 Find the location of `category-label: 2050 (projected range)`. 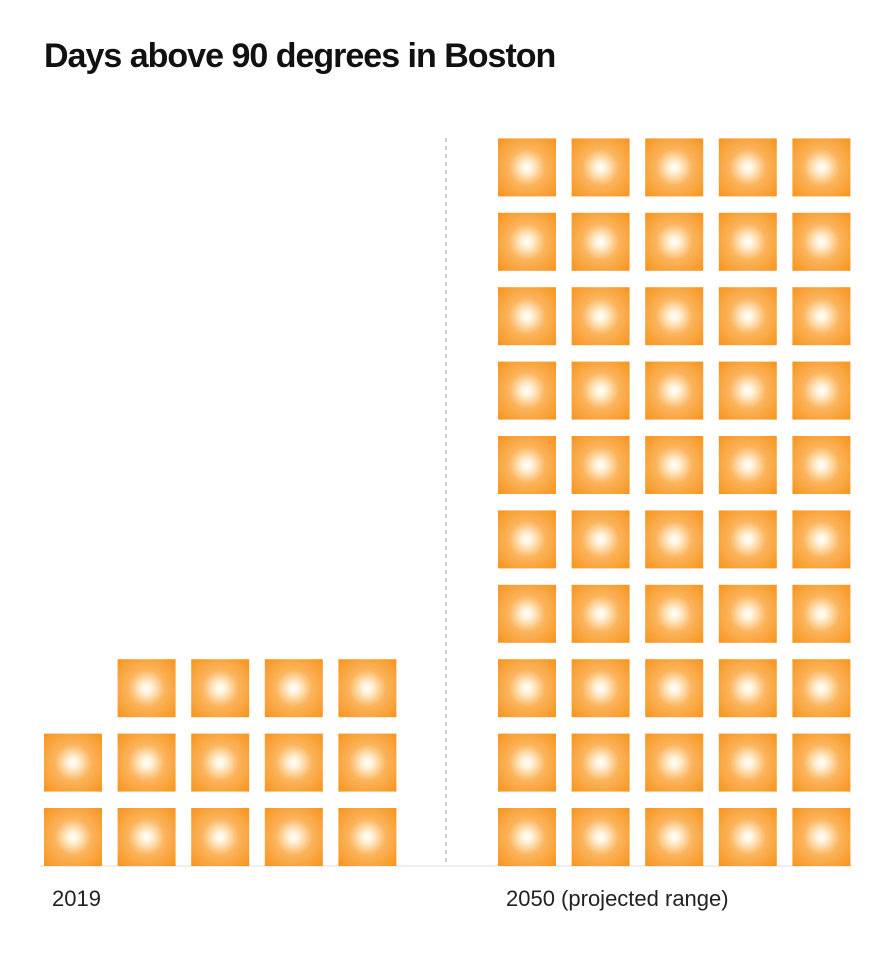

category-label: 2050 (projected range) is located at coordinates (617, 898).